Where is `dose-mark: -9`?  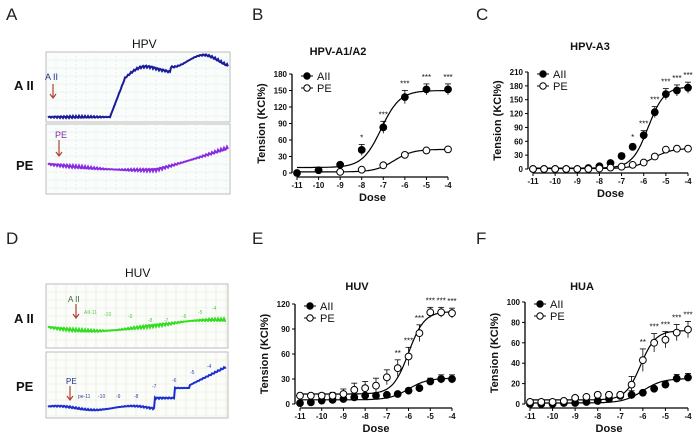 dose-mark: -9 is located at coordinates (118, 397).